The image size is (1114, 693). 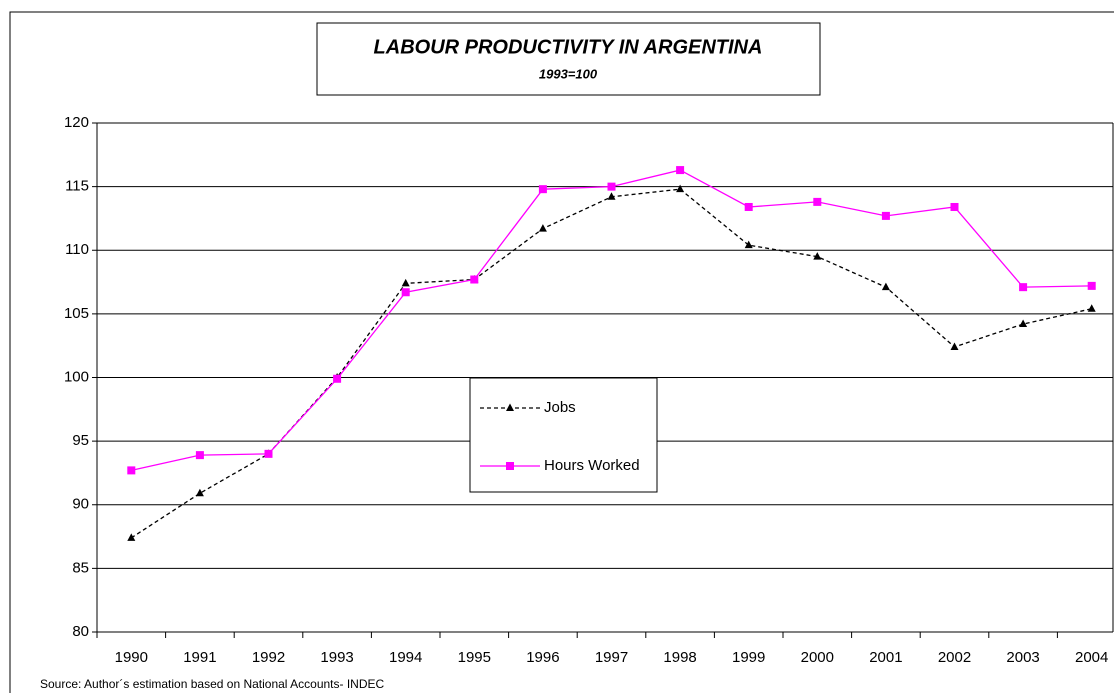 I want to click on chart-subtitle: 1993=100, so click(x=568, y=73).